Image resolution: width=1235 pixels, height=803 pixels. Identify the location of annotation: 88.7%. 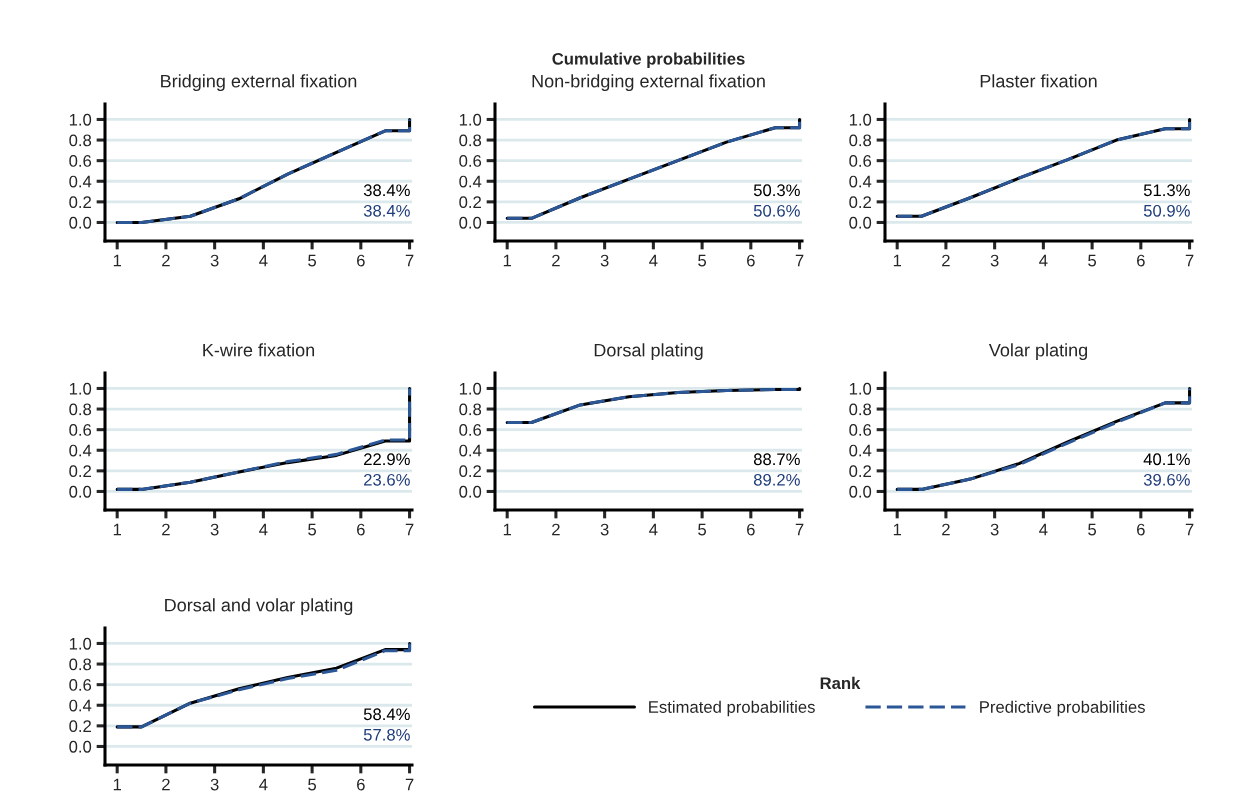
(776, 459).